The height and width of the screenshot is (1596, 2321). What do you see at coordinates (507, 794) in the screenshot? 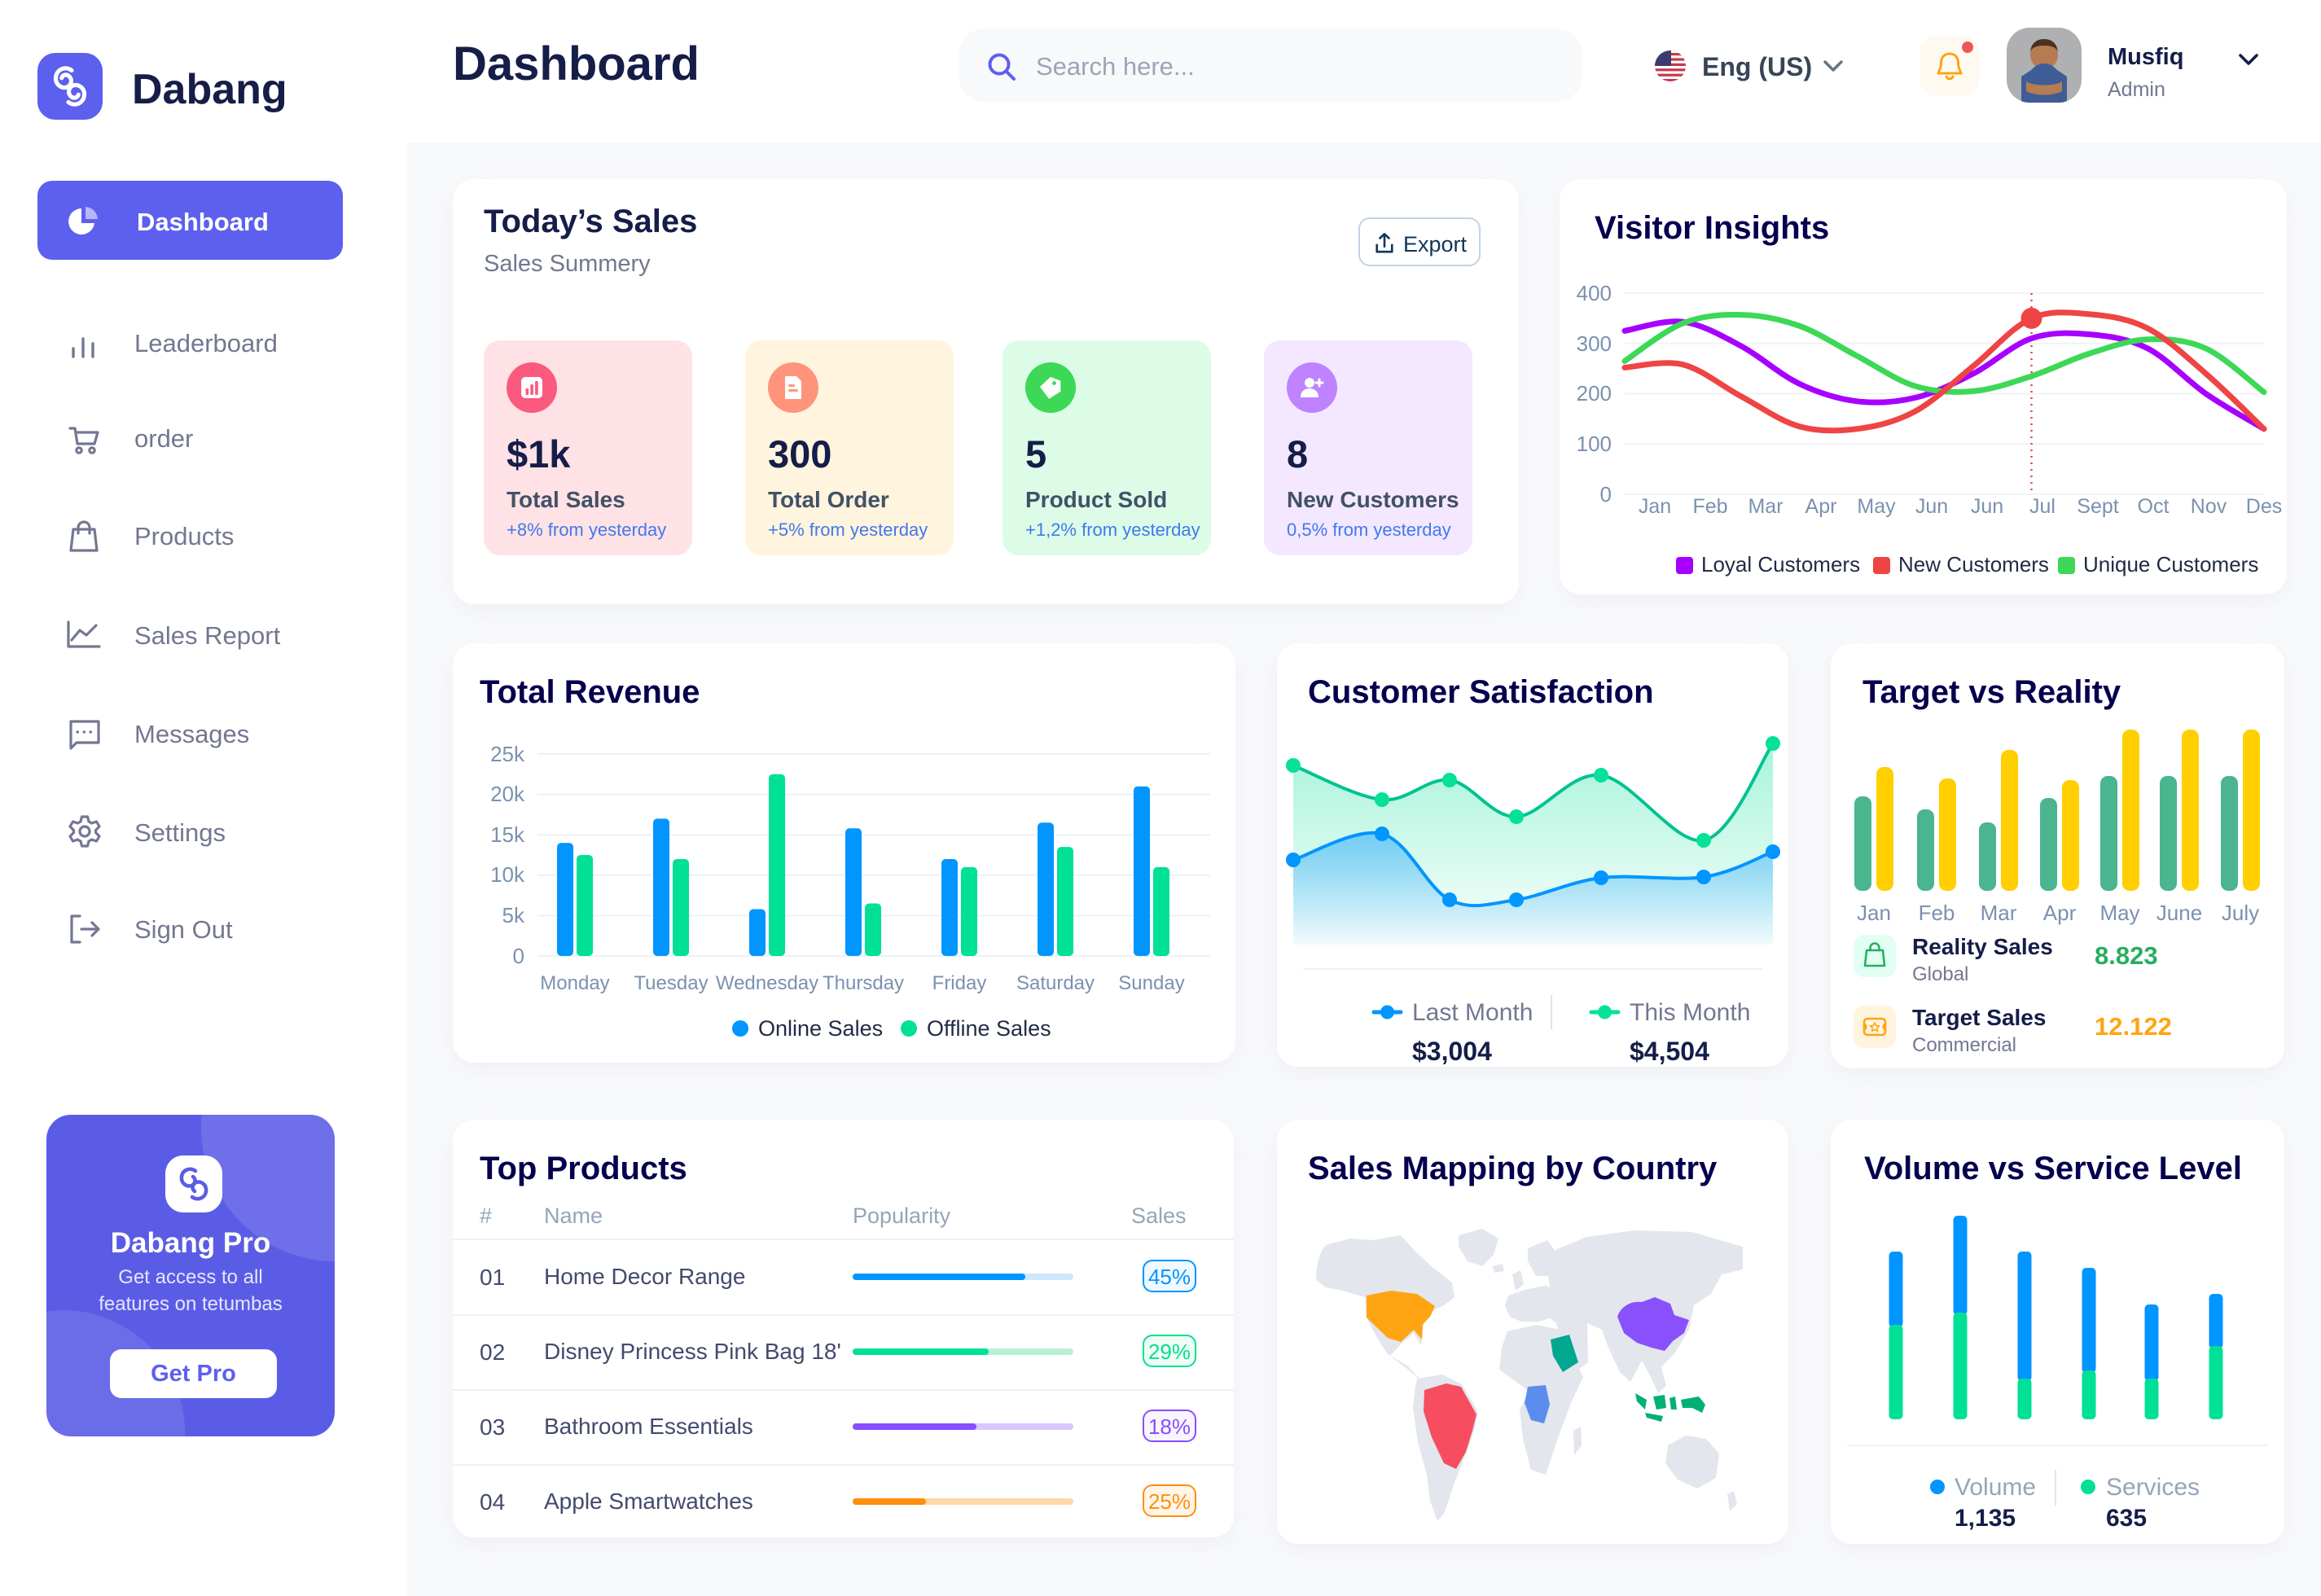
I see `svg-text: 20k` at bounding box center [507, 794].